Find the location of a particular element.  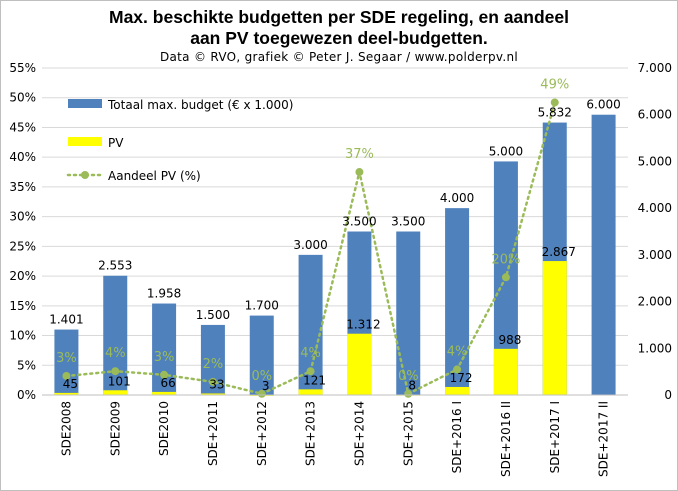

x-axis-category-label: SDE+2015 is located at coordinates (408, 433).